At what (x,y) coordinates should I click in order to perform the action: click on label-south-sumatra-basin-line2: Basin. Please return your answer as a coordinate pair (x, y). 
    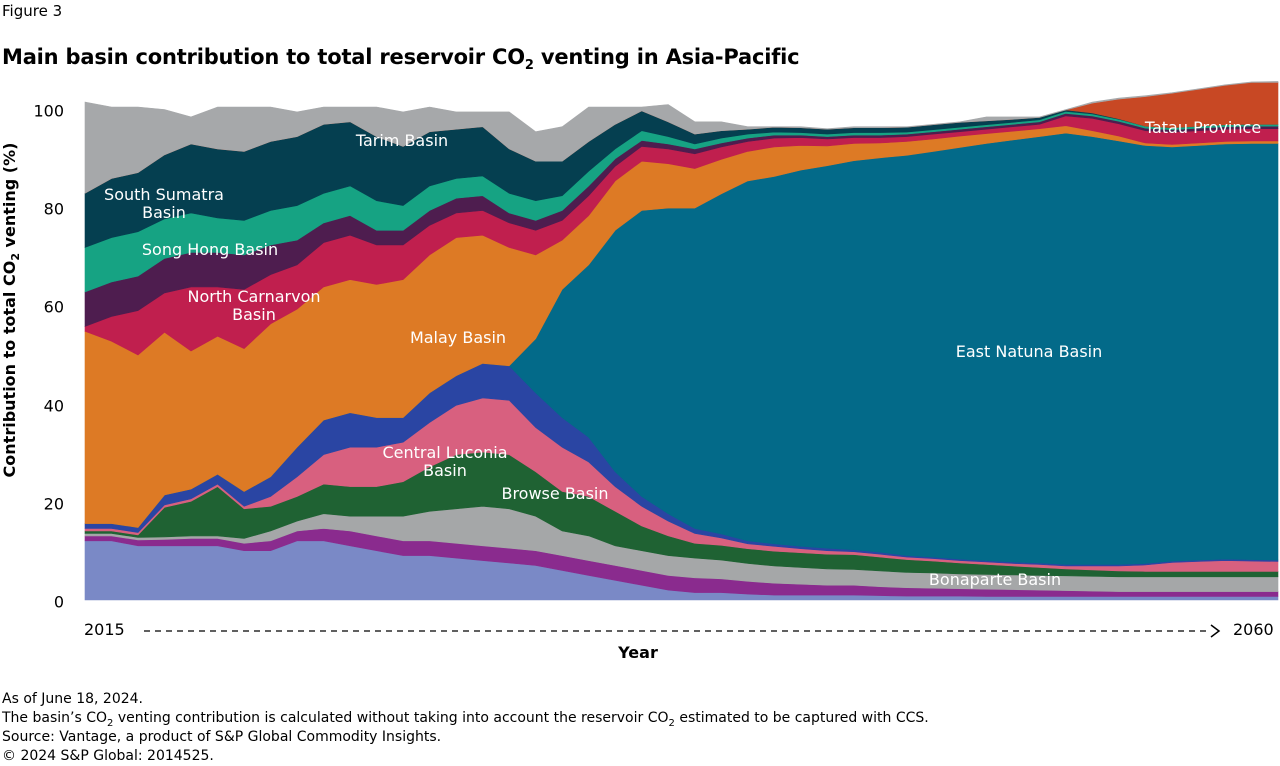
    Looking at the image, I should click on (164, 212).